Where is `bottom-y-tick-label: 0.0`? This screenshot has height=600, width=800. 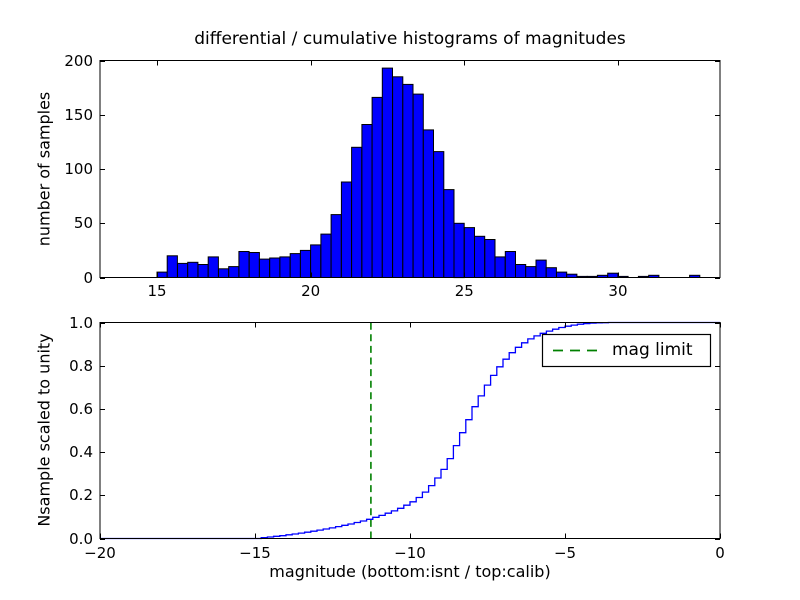 bottom-y-tick-label: 0.0 is located at coordinates (81, 538).